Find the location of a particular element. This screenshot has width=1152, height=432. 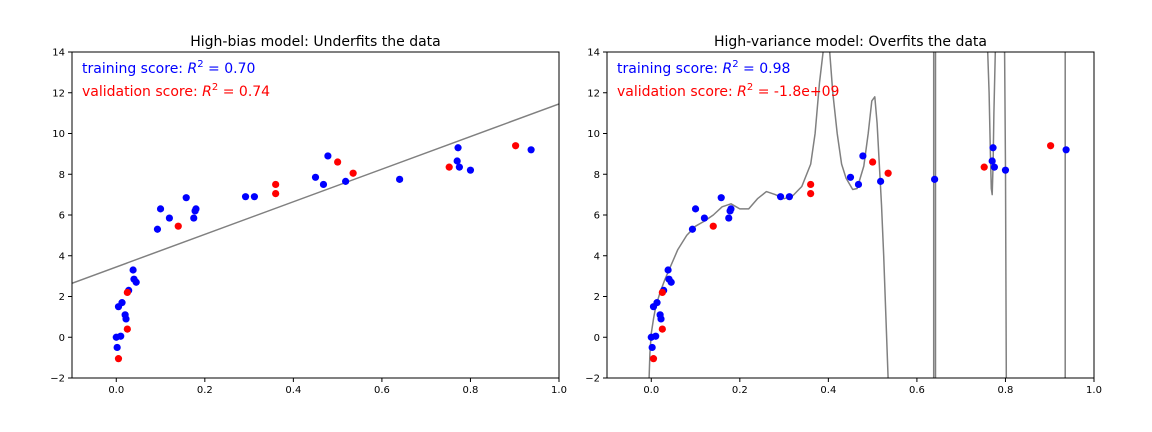

annotation-value: = 0.70 is located at coordinates (230, 69).